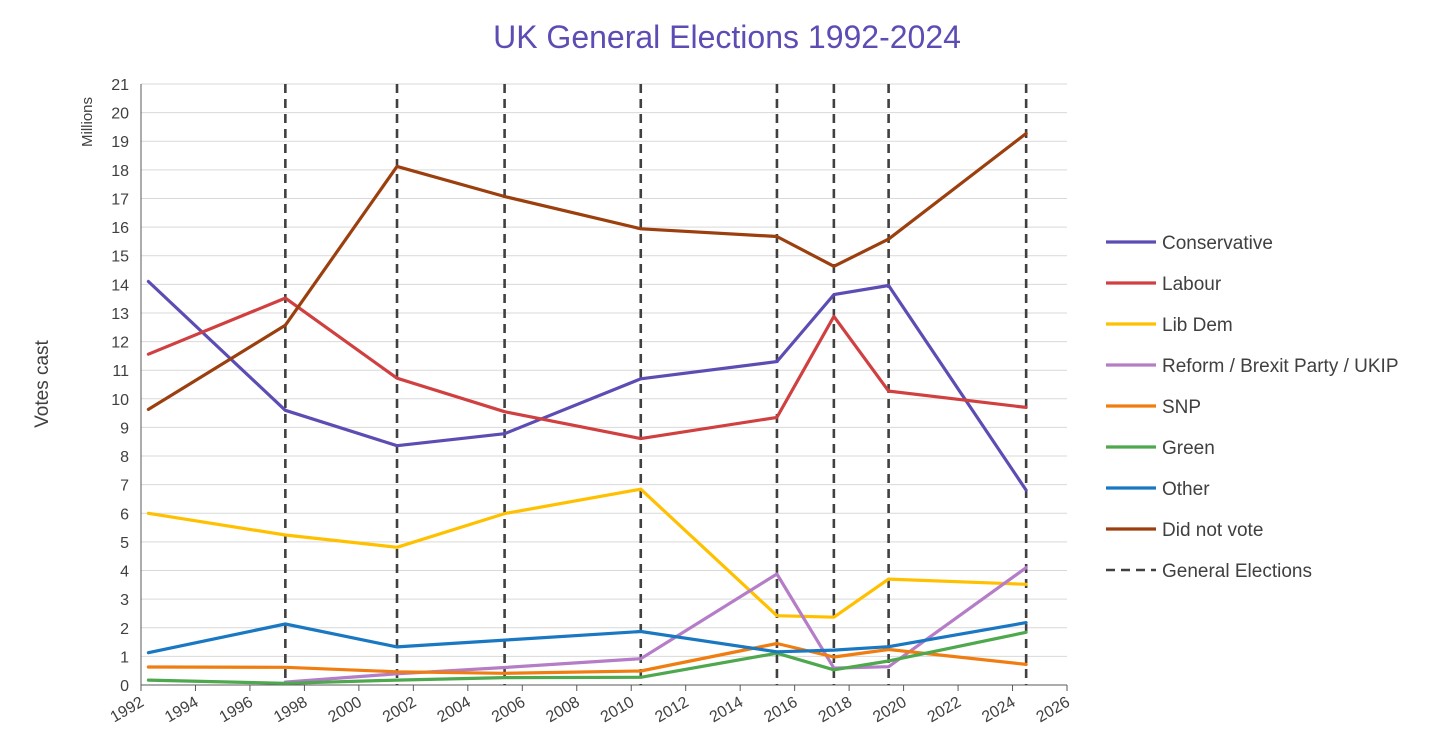 The image size is (1455, 752). I want to click on legend-item: Did not vote, so click(1184, 530).